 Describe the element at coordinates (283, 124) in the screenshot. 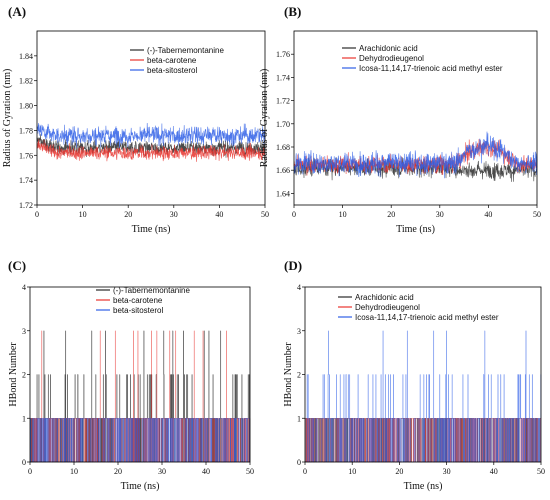

I see `y-tick-label: 1.70` at that location.